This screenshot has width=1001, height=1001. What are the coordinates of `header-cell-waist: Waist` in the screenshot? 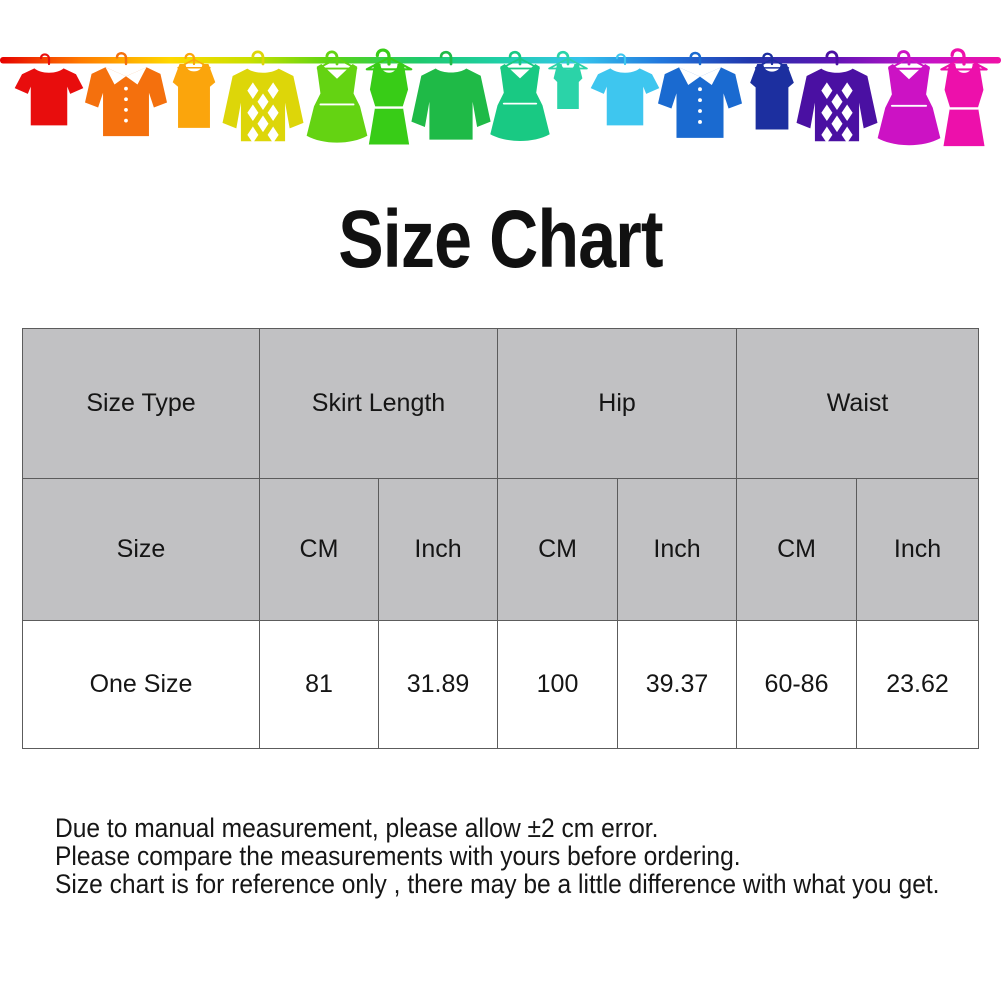 It's located at (858, 403).